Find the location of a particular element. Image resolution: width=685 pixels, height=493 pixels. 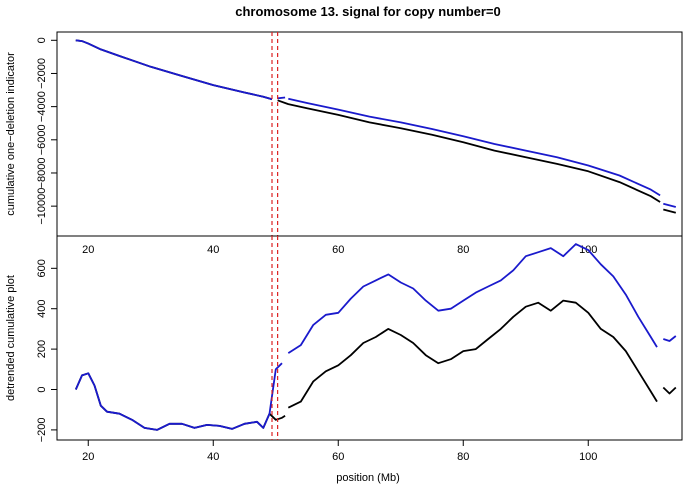

chart-title: chromosome 13. signal for copy number=0 is located at coordinates (368, 11).